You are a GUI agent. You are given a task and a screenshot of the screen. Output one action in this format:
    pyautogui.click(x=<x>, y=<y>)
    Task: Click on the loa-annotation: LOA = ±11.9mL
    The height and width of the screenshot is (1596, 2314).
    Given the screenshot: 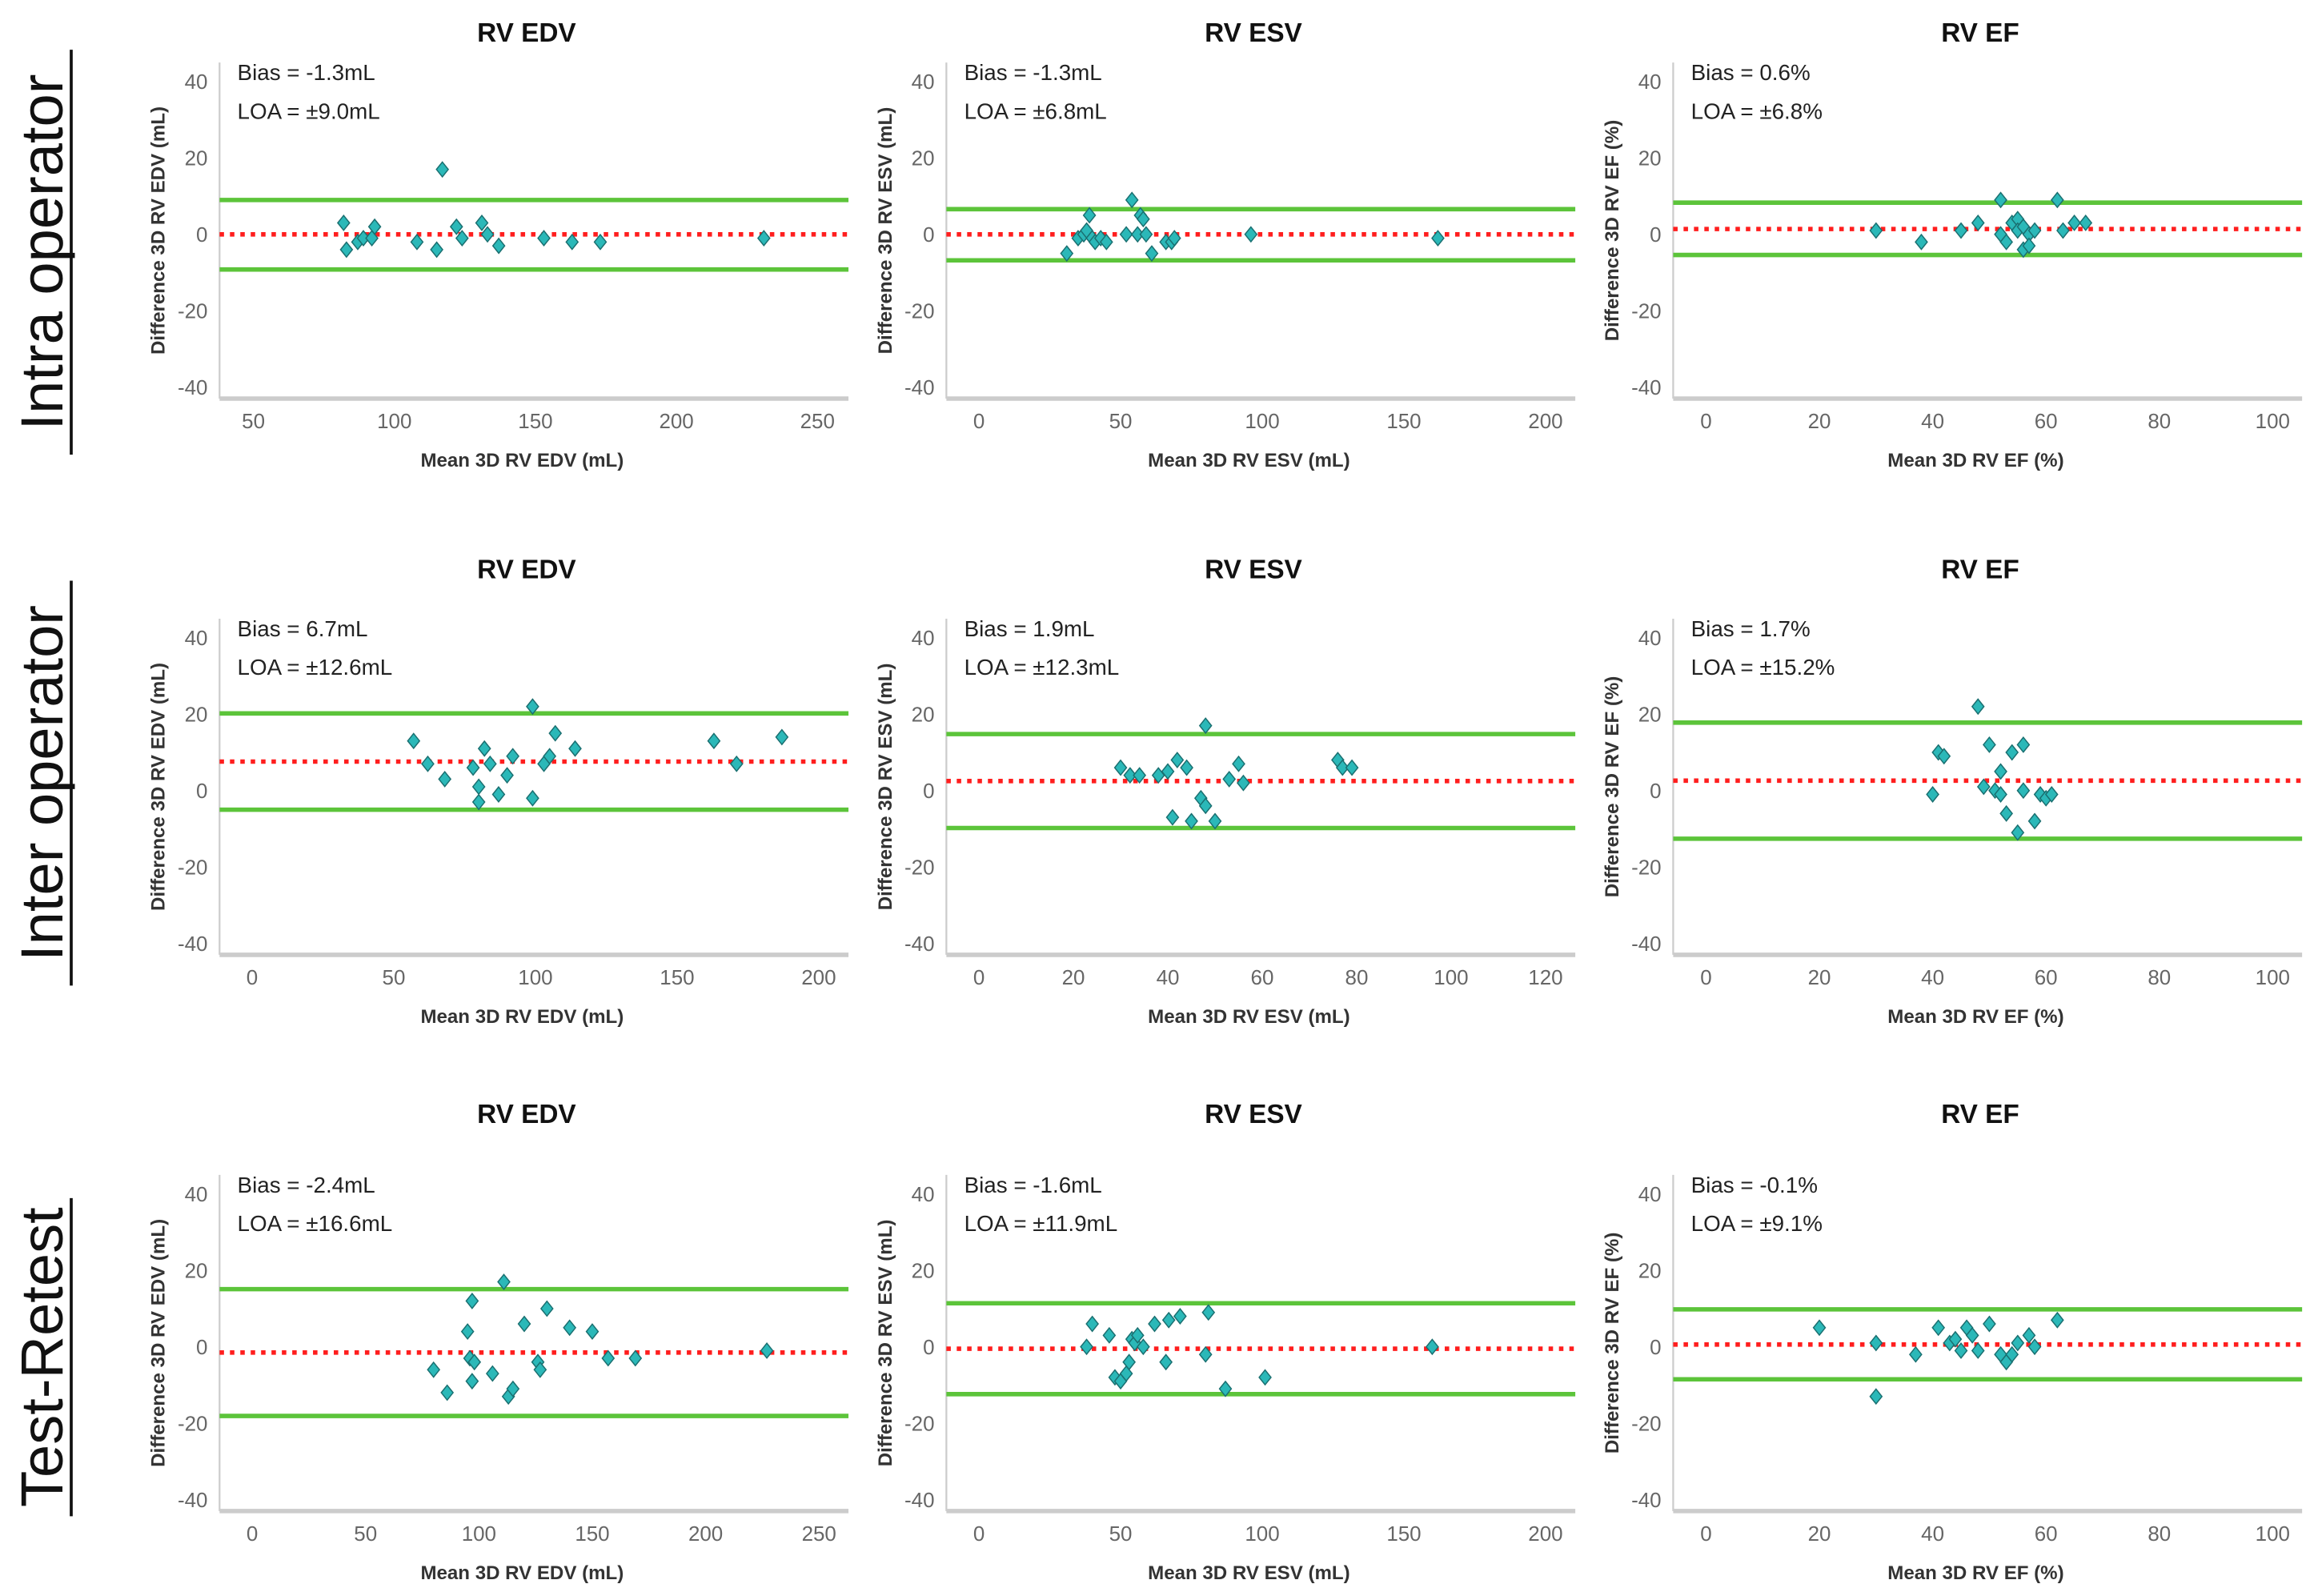 What is the action you would take?
    pyautogui.click(x=1041, y=1223)
    